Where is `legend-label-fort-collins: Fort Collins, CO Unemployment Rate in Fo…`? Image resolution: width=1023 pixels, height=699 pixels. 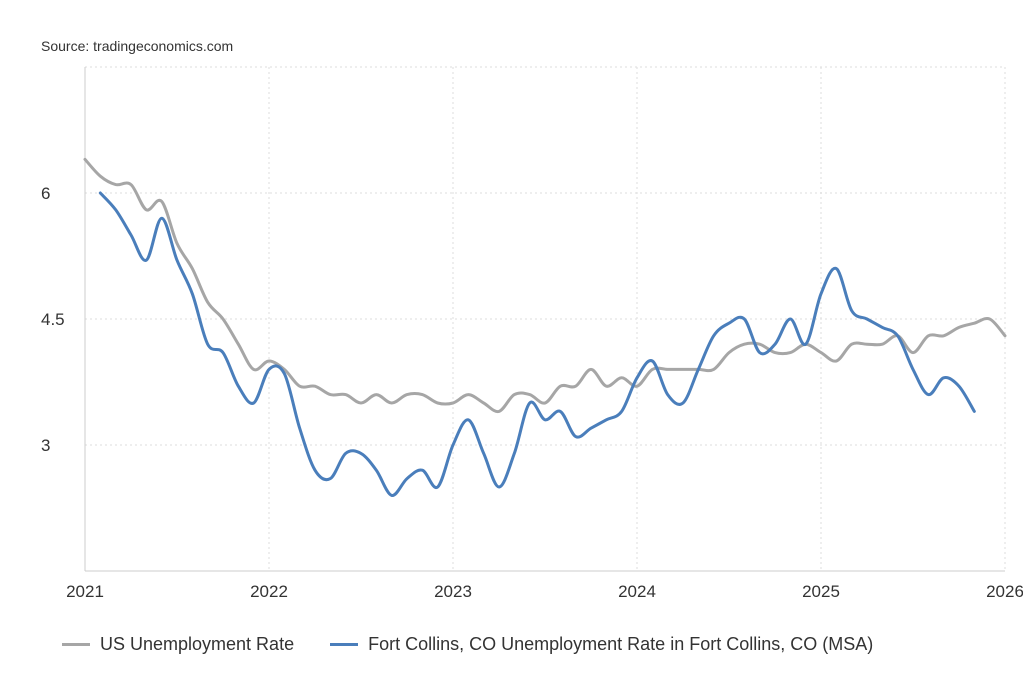
legend-label-fort-collins: Fort Collins, CO Unemployment Rate in Fo… is located at coordinates (621, 644).